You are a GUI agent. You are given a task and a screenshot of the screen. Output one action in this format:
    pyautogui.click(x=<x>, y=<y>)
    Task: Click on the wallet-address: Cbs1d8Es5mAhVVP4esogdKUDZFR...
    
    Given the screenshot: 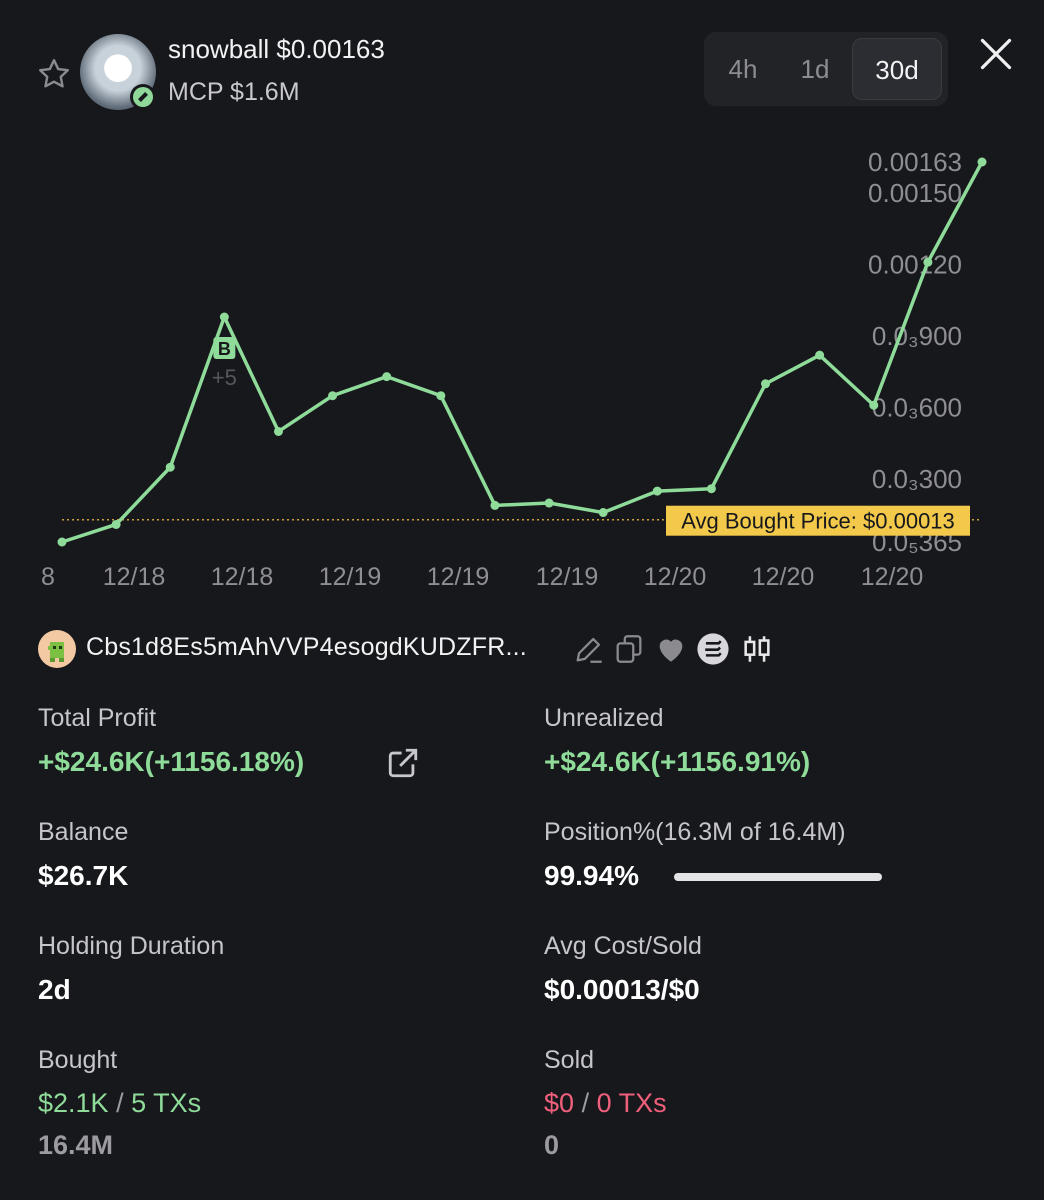 What is the action you would take?
    pyautogui.click(x=306, y=647)
    